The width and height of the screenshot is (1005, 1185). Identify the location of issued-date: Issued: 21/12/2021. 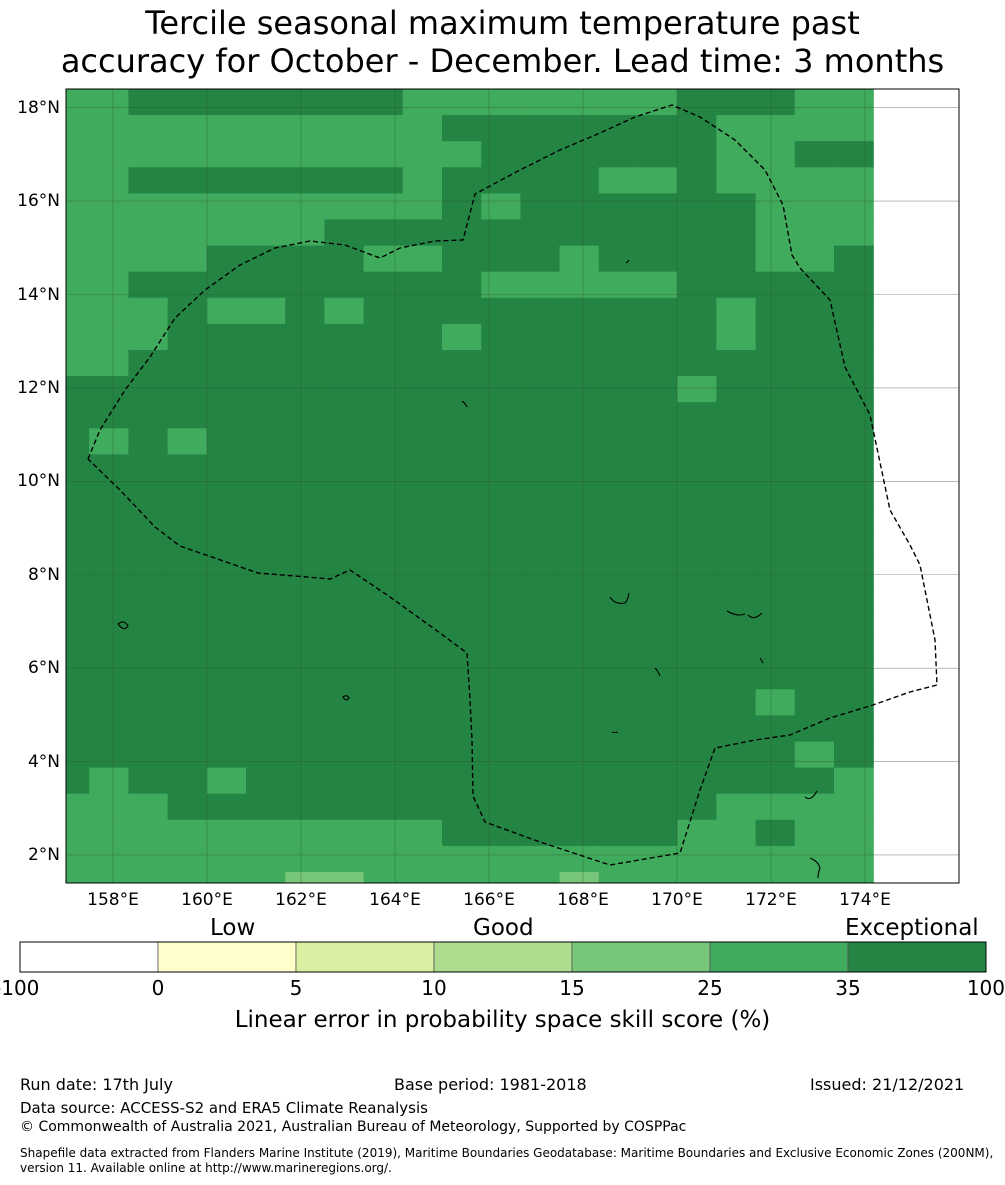
(887, 1084).